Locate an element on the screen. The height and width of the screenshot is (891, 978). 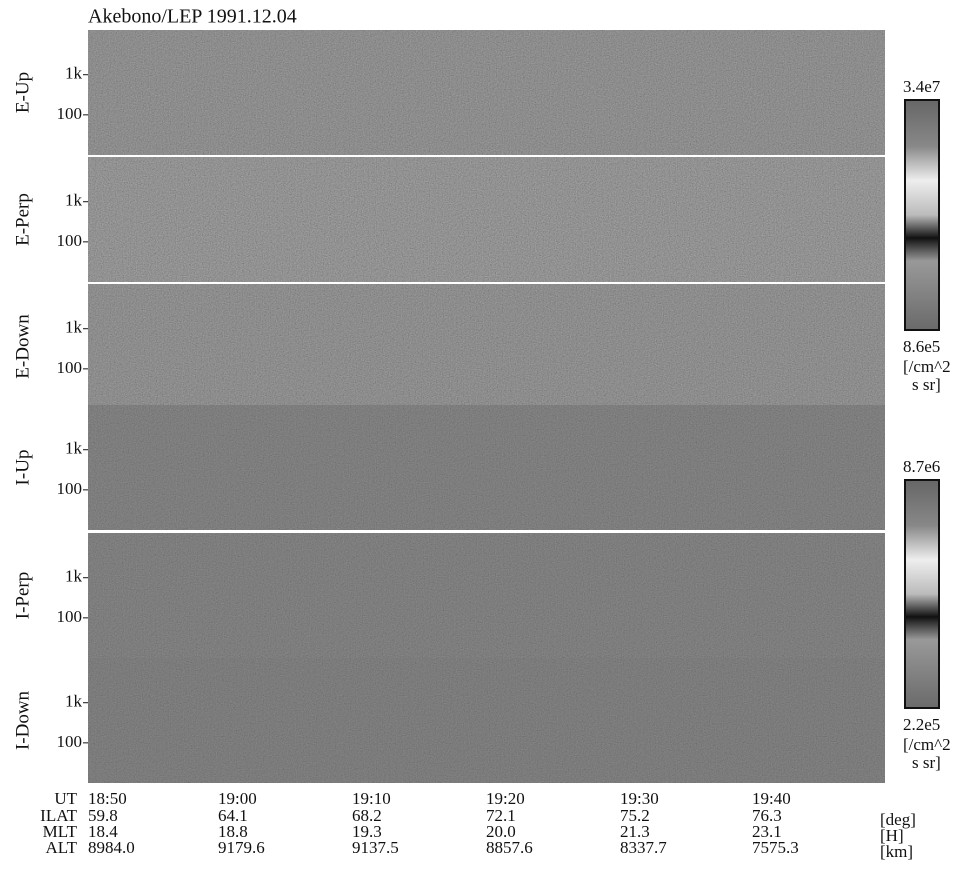
row-value: 19:00 is located at coordinates (237, 798).